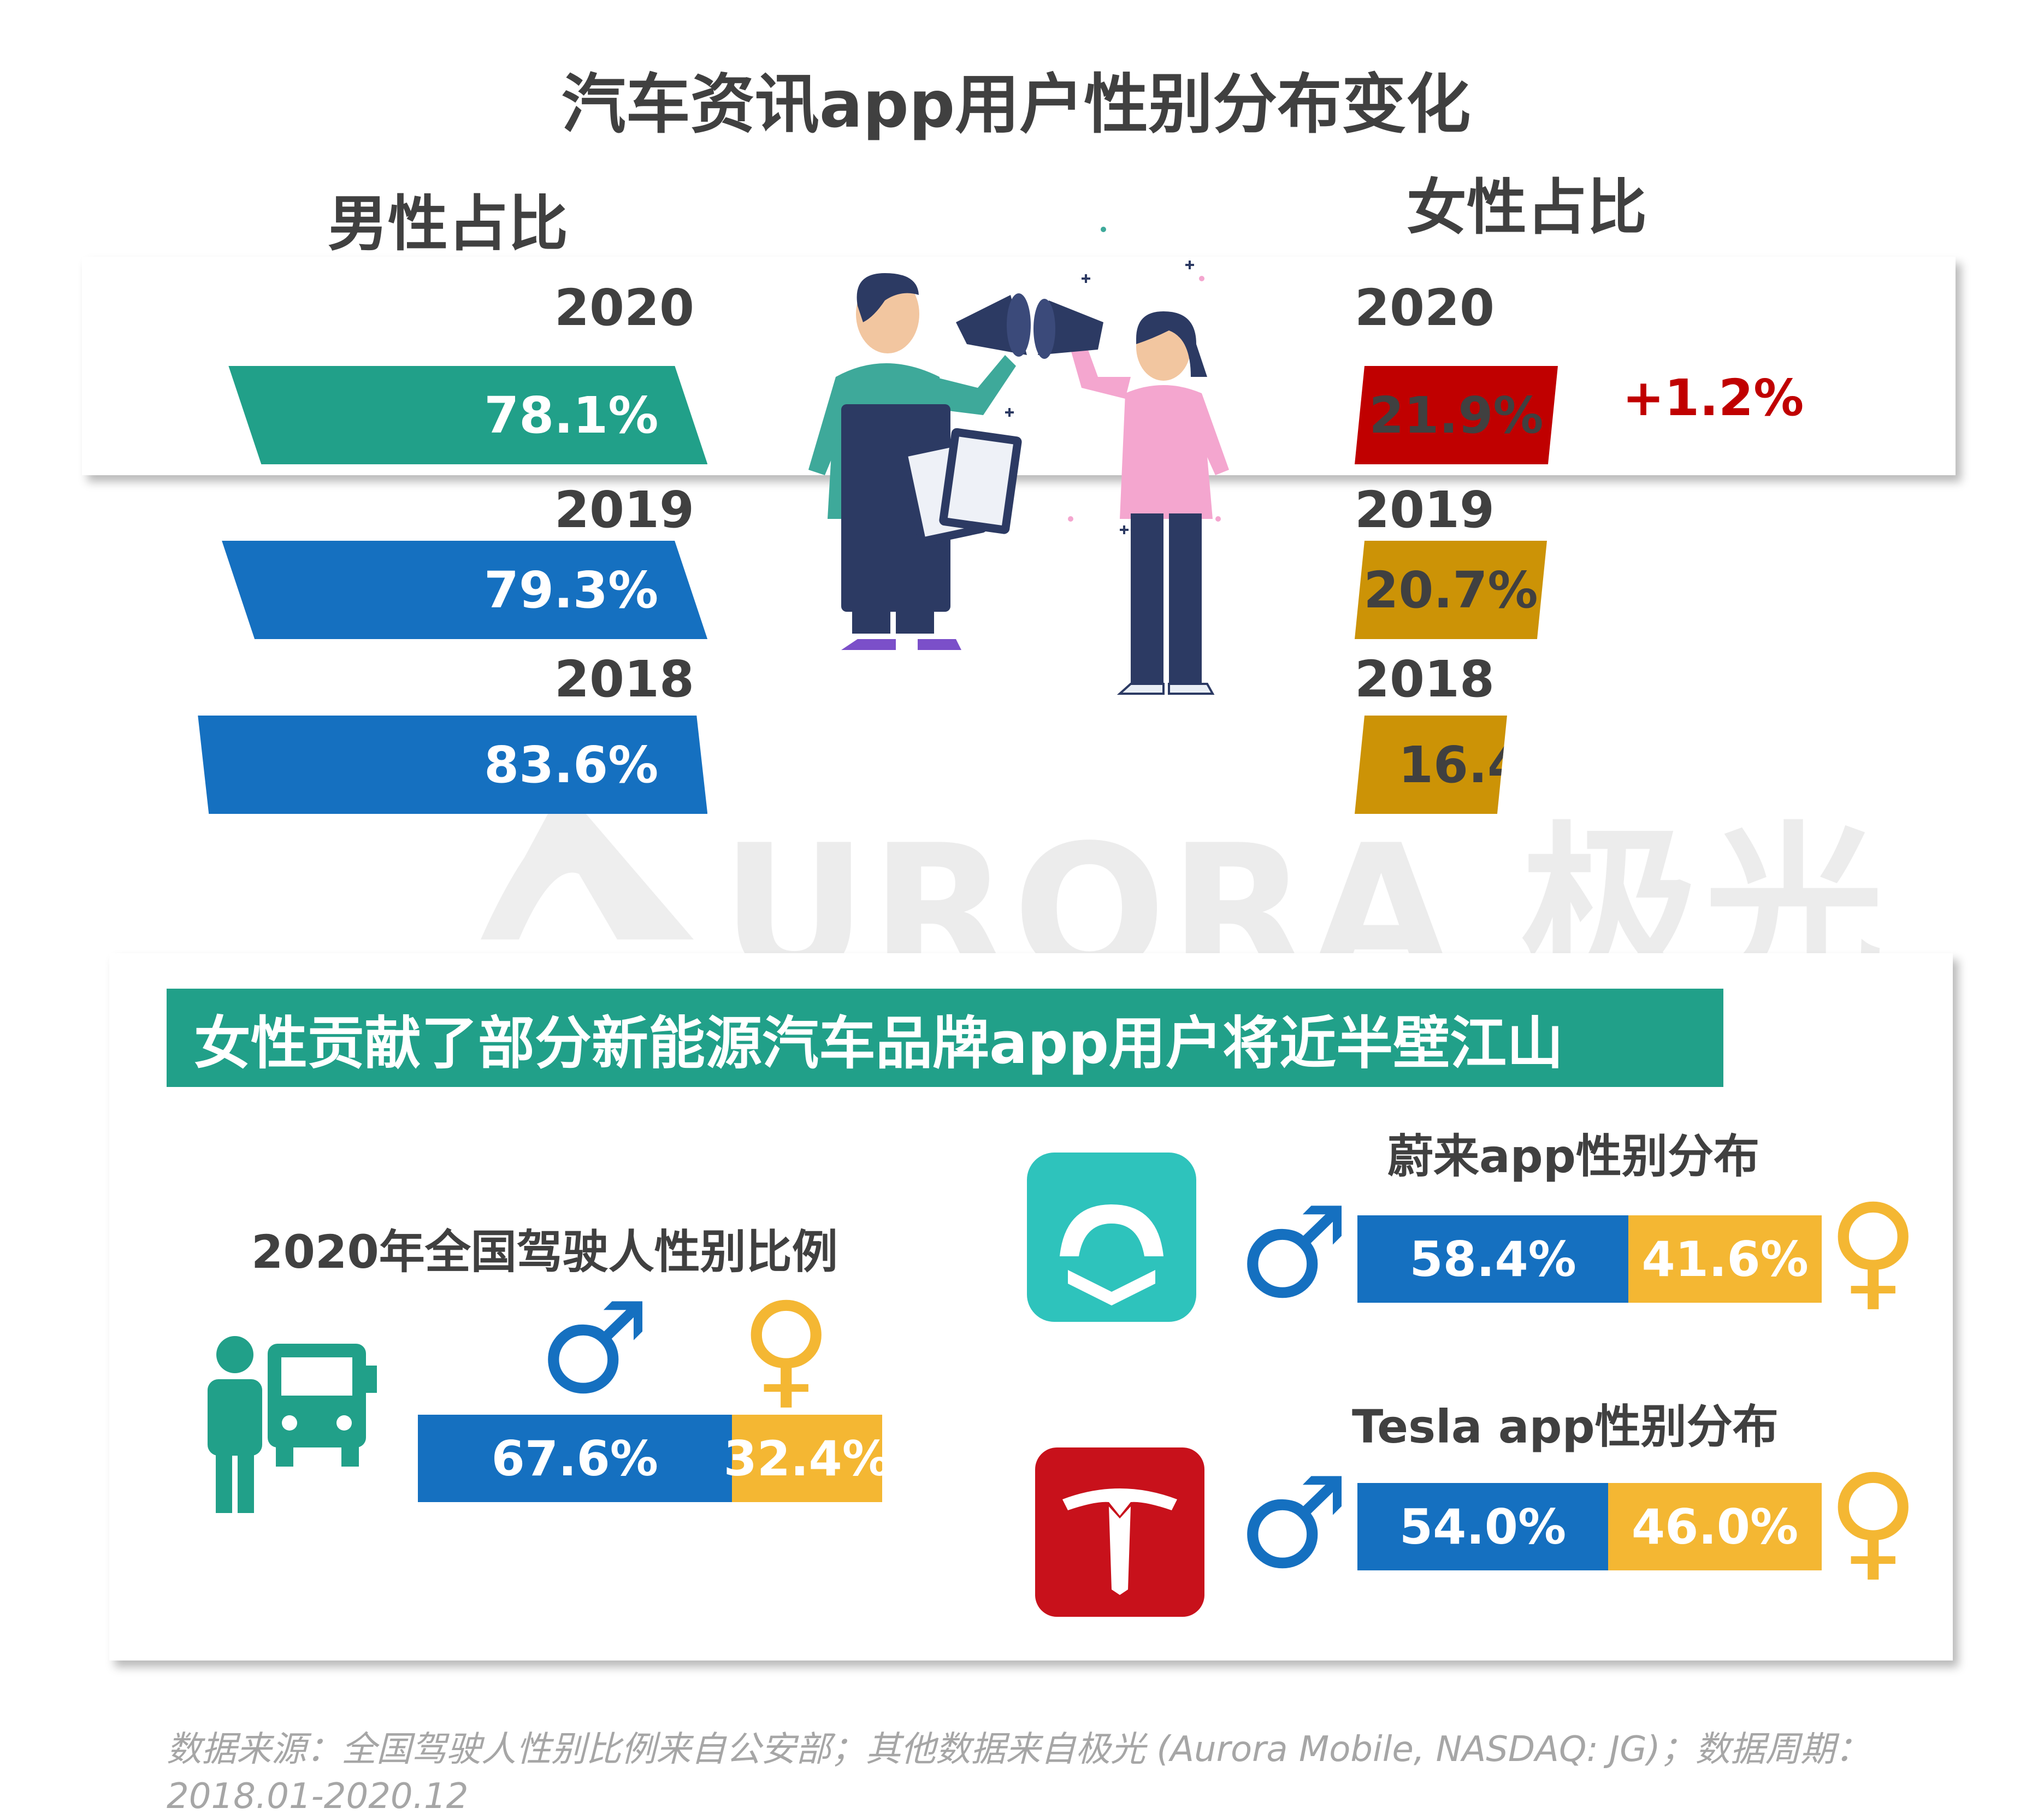  What do you see at coordinates (1713, 398) in the screenshot?
I see `change-annotation: +1.2%` at bounding box center [1713, 398].